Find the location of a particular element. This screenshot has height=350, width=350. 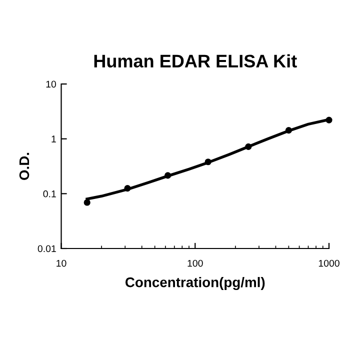

chart-title: Human EDAR ELISA Kit is located at coordinates (195, 61).